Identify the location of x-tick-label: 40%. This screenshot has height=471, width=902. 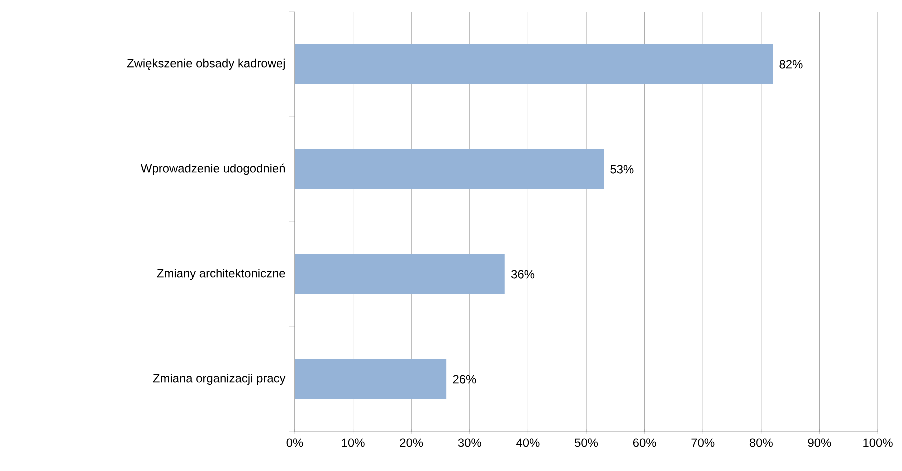
(528, 443).